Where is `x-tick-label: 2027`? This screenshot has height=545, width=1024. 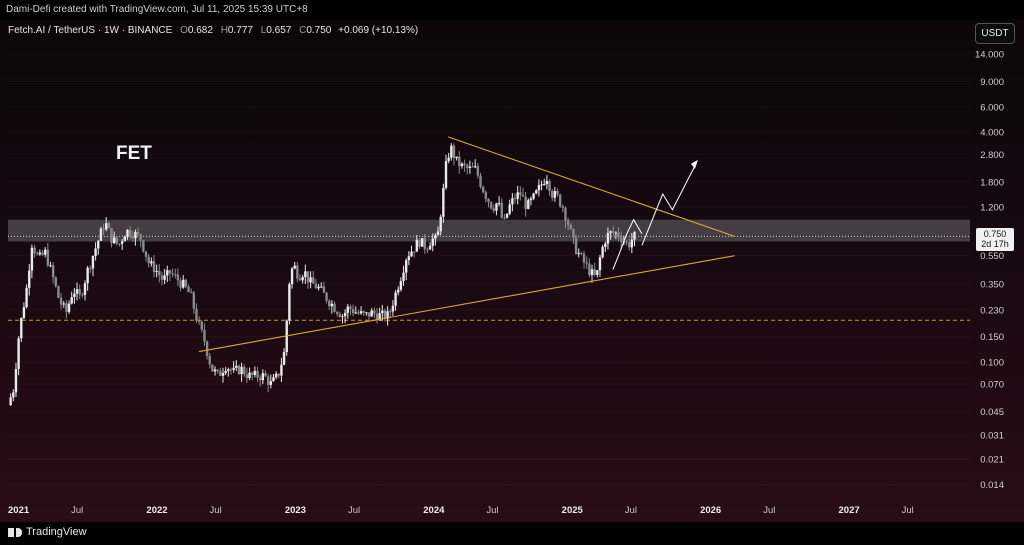 x-tick-label: 2027 is located at coordinates (849, 510).